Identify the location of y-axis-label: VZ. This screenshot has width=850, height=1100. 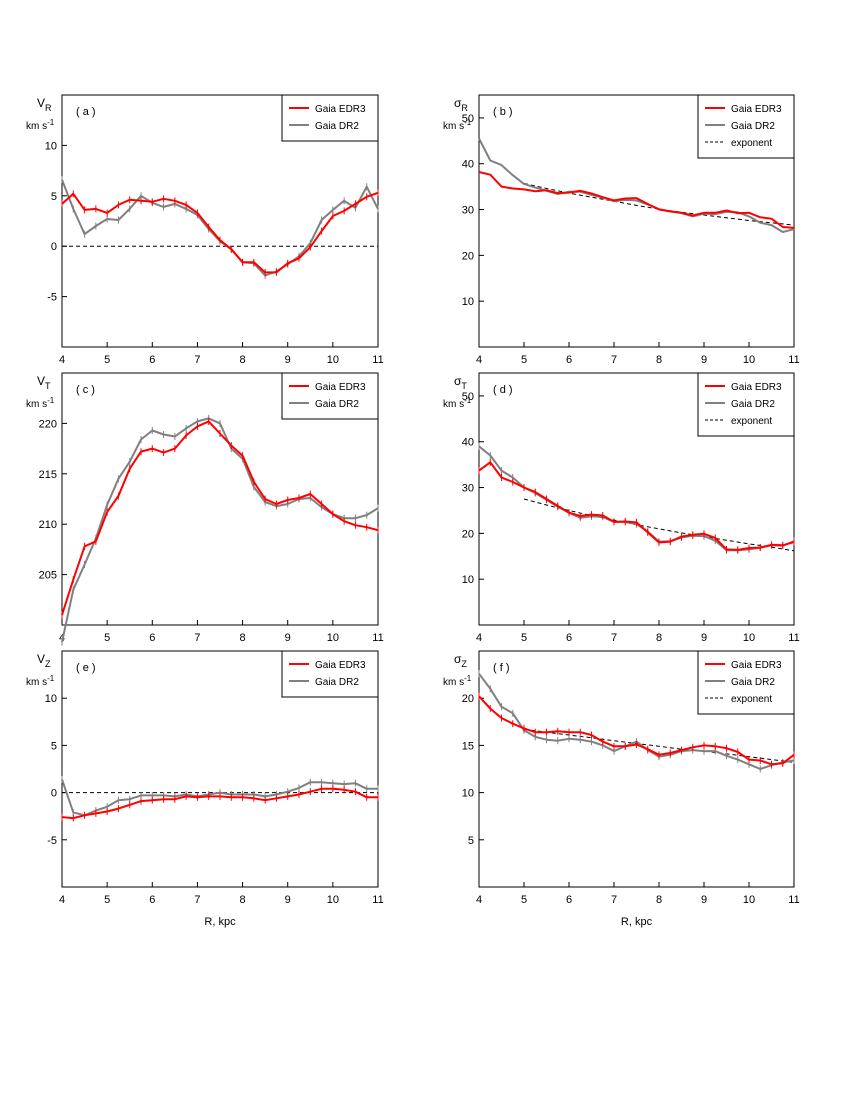
(44, 660).